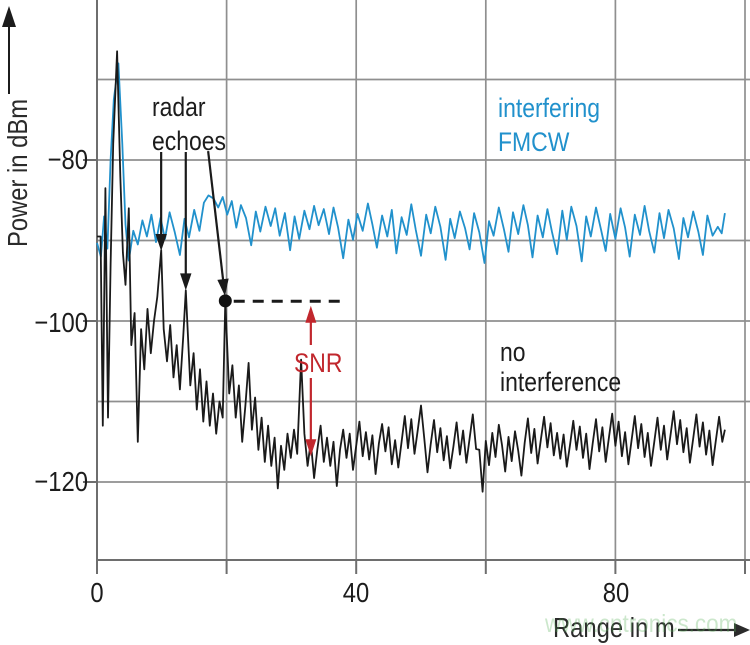 This screenshot has height=645, width=750. Describe the element at coordinates (248, 304) in the screenshot. I see `chart-annotations` at that location.